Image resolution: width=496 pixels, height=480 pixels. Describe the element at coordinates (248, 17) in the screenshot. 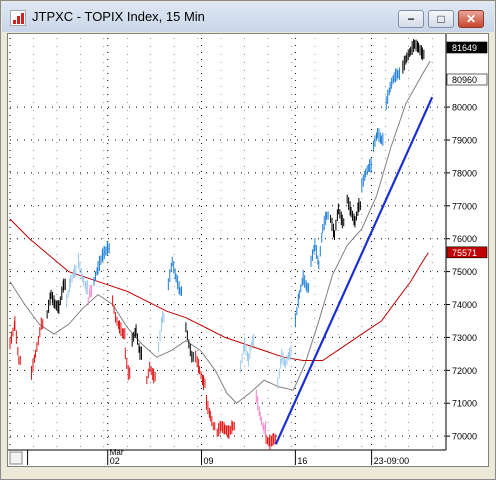

I see `title-bar: JTPXC - TOPIX Index, 15 Min − □ ✕` at that location.